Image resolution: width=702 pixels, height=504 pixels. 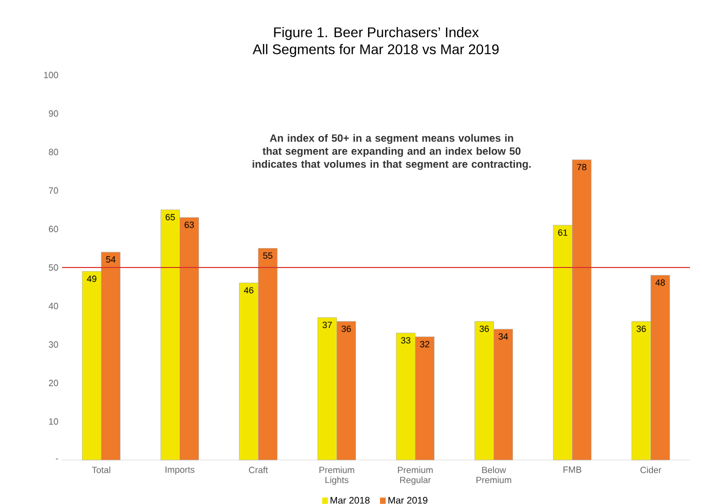 What do you see at coordinates (53, 190) in the screenshot?
I see `y-tick-label: 70` at bounding box center [53, 190].